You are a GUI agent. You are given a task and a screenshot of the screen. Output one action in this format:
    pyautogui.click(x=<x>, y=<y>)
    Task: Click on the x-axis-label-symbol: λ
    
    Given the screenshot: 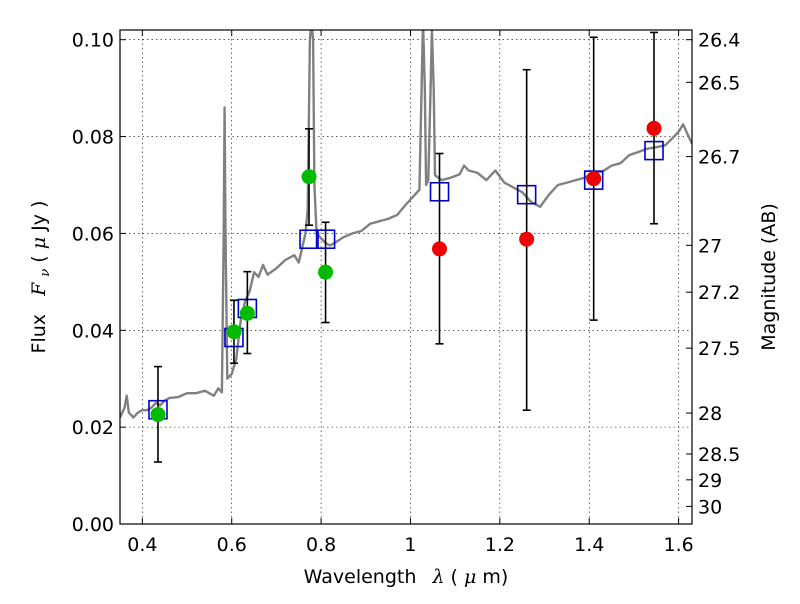 What is the action you would take?
    pyautogui.click(x=437, y=577)
    